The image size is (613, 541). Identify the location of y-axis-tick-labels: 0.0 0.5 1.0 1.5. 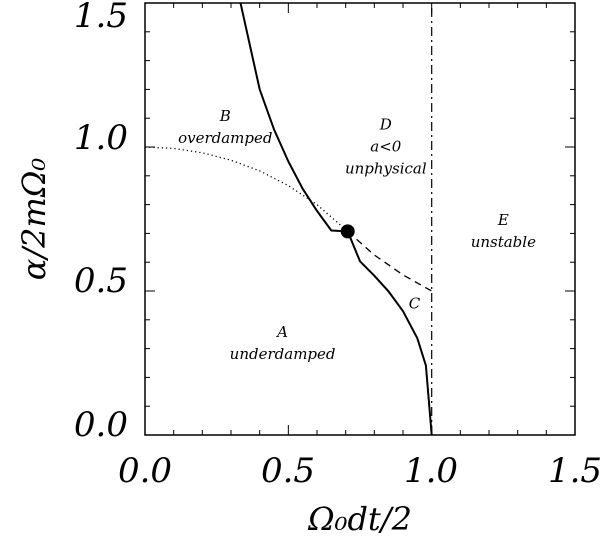
(101, 222).